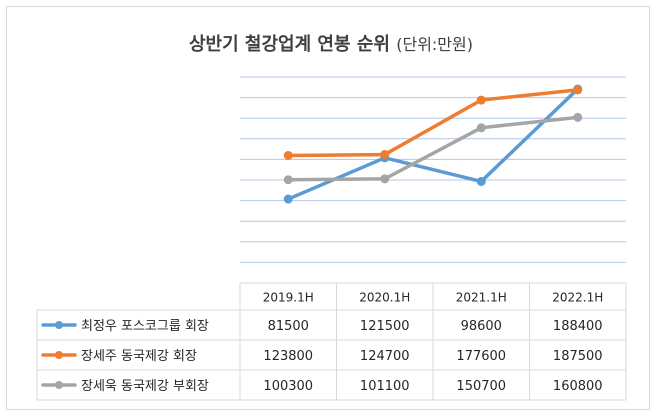  What do you see at coordinates (481, 298) in the screenshot?
I see `x-tick-label: 2021.1H` at bounding box center [481, 298].